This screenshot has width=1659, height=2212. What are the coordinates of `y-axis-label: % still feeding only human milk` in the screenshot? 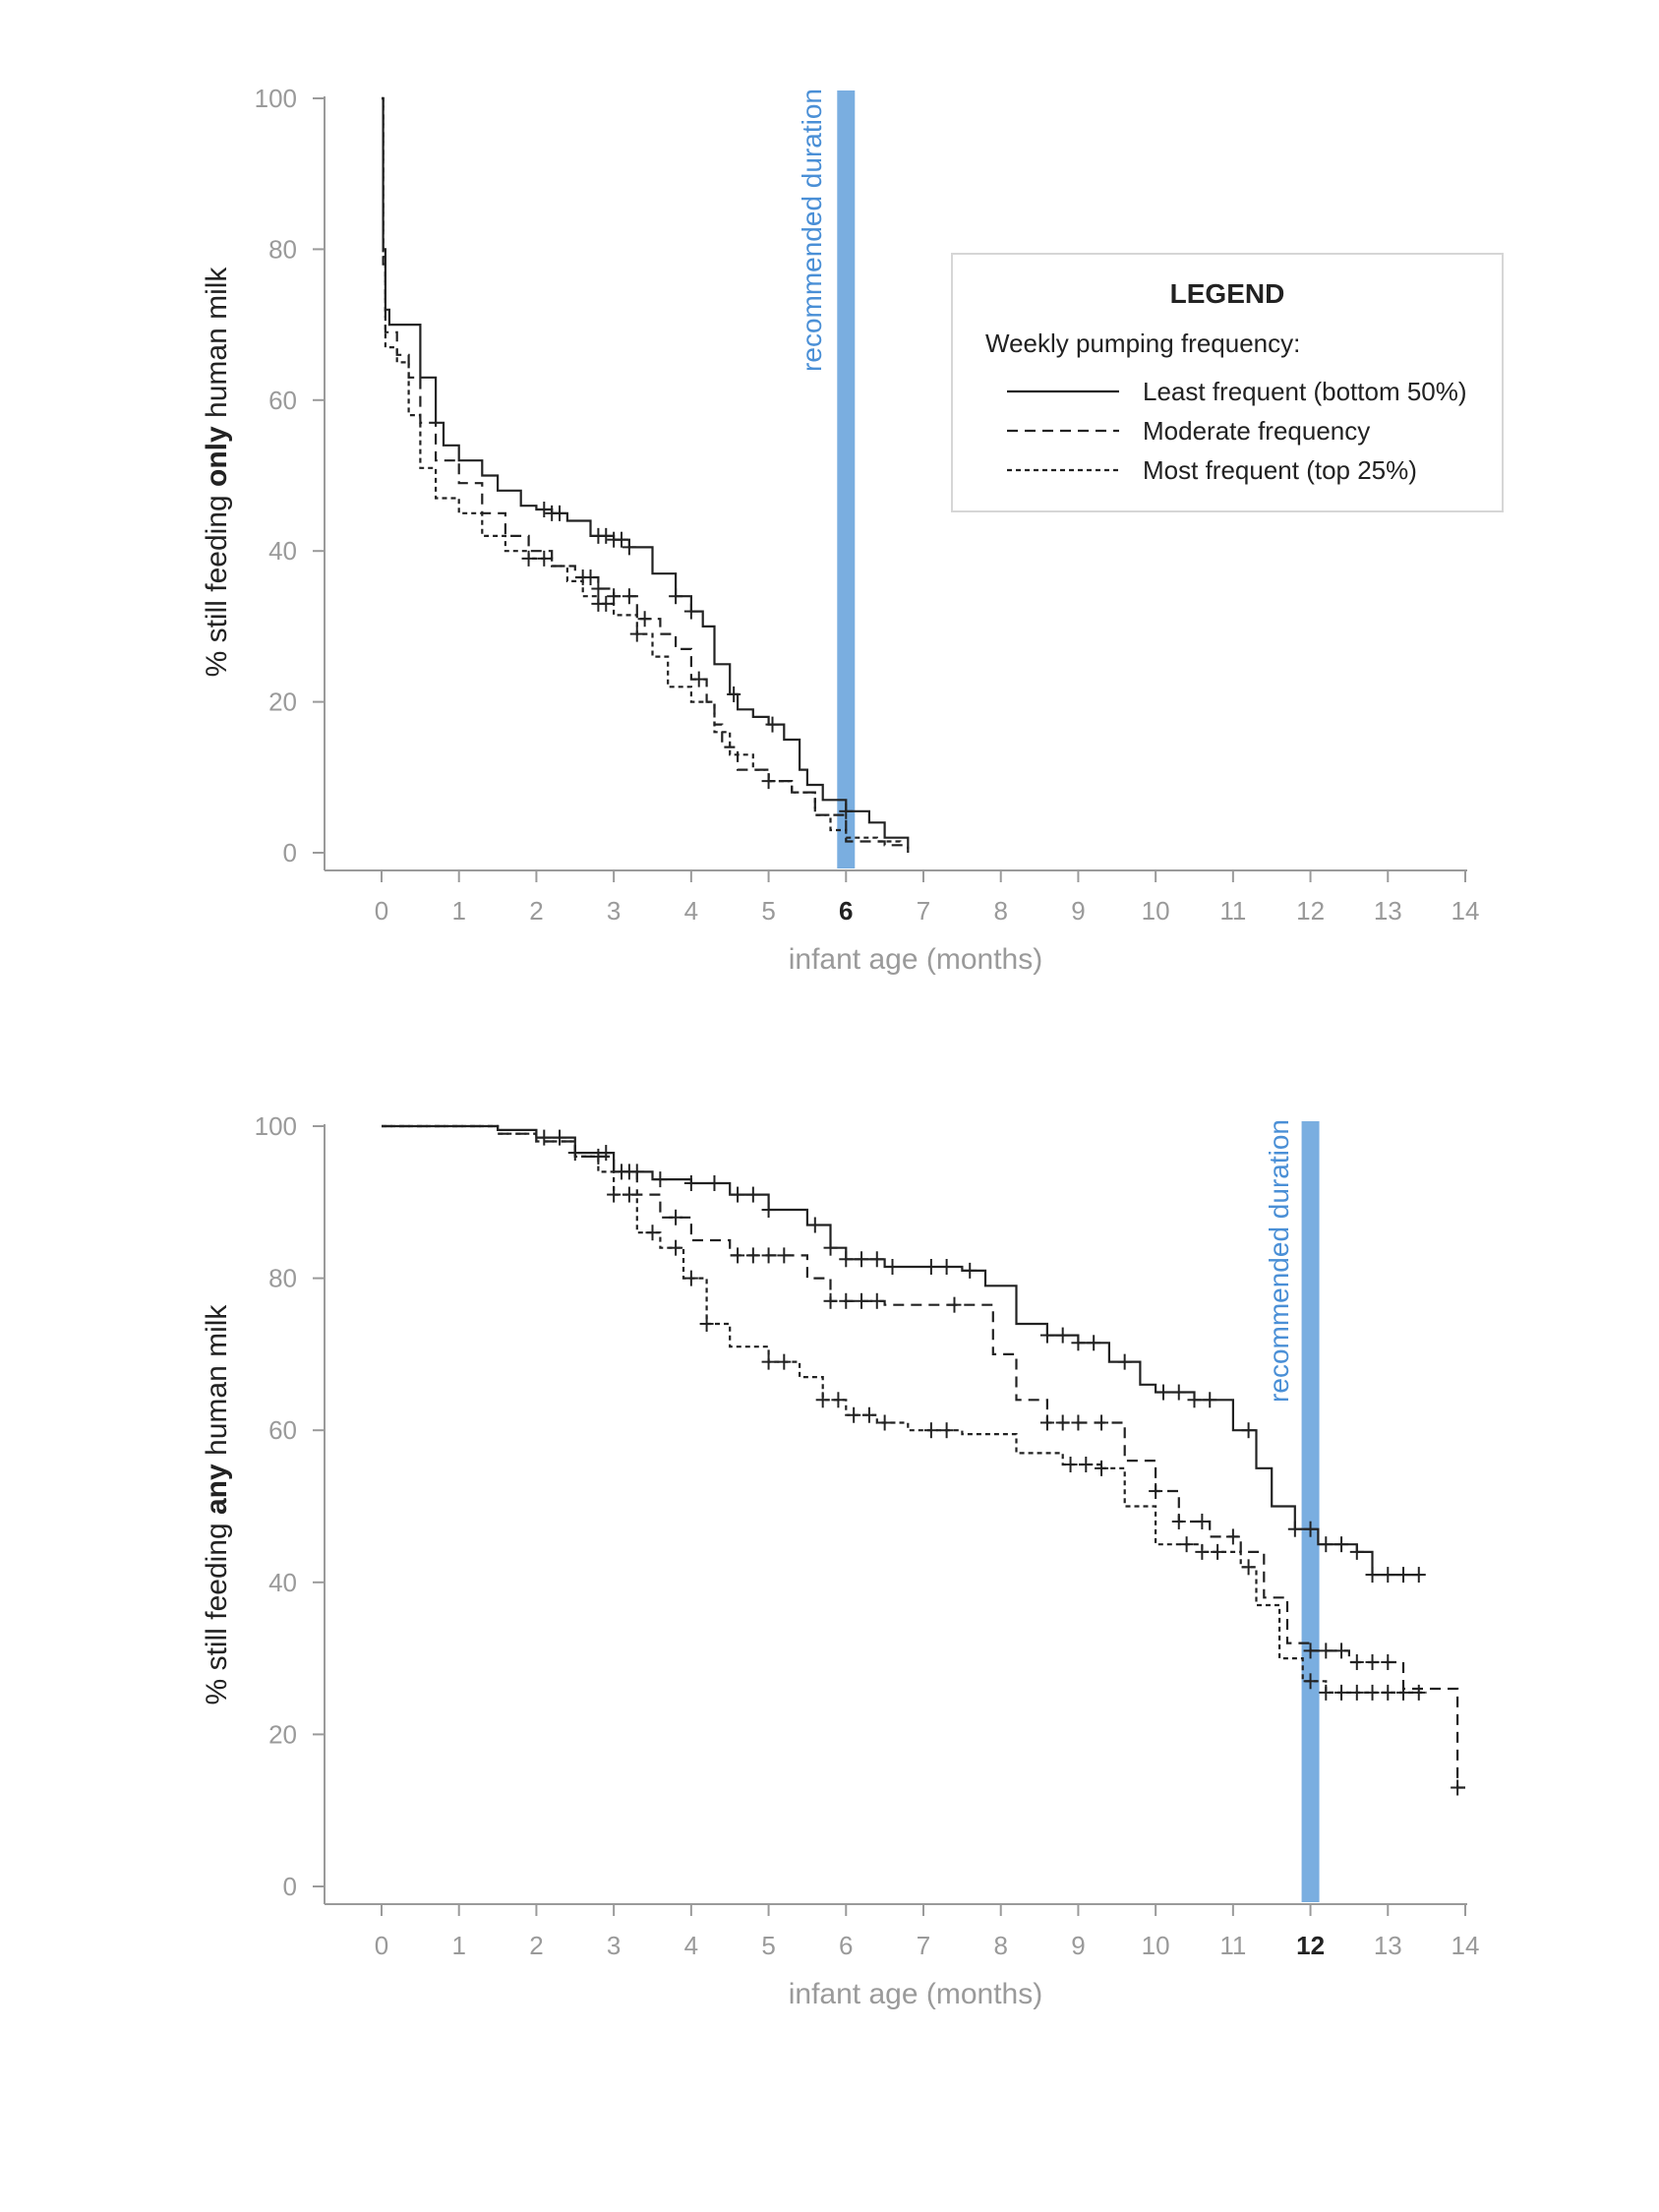 It's located at (217, 472).